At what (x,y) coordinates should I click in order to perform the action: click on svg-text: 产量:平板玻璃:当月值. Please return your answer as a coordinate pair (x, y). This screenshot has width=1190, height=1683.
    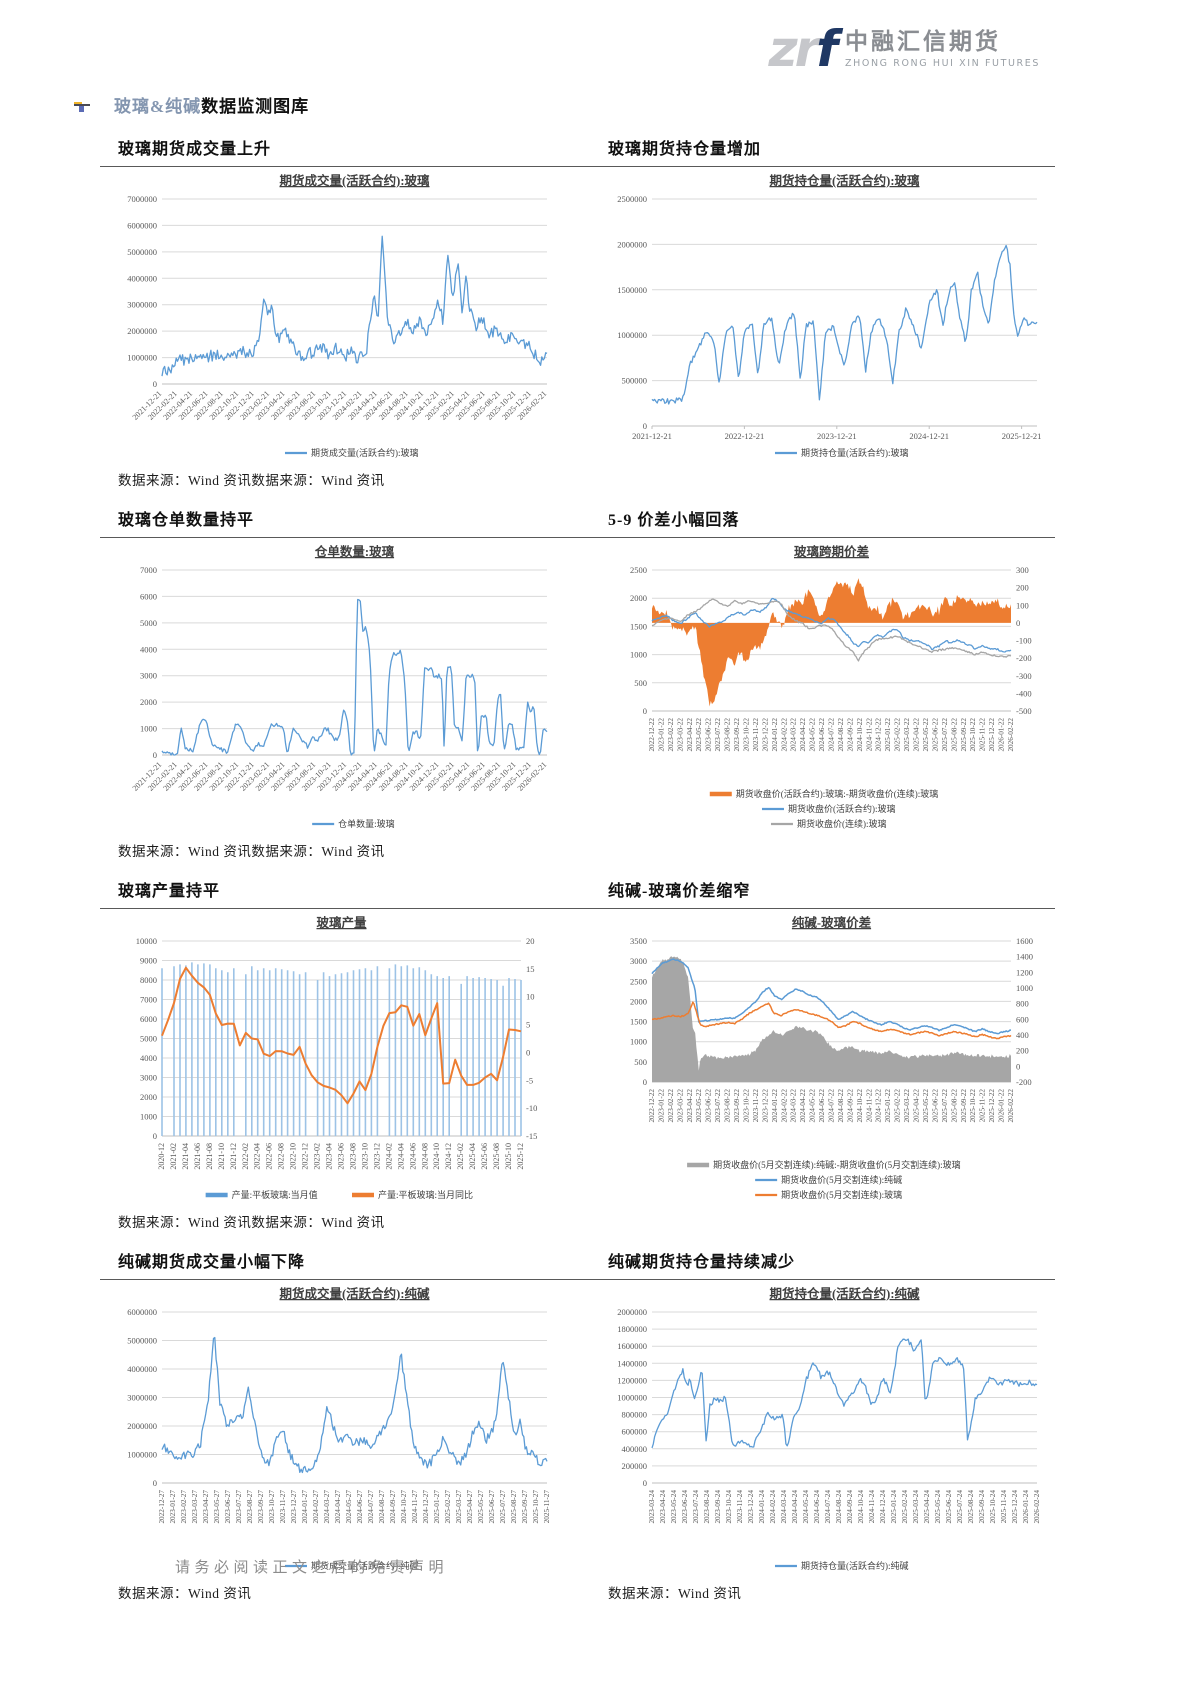
    Looking at the image, I should click on (275, 1194).